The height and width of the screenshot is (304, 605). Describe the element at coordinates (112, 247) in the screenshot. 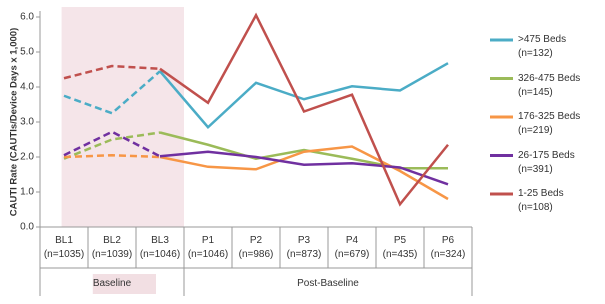

I see `x-tick-label: BL2 (n=1039)` at that location.